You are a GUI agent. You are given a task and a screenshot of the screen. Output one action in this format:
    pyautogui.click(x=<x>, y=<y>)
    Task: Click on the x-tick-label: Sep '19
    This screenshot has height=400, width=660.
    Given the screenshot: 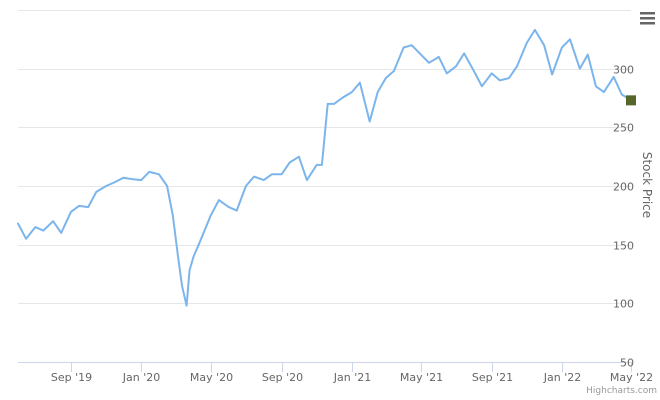 What is the action you would take?
    pyautogui.click(x=71, y=377)
    